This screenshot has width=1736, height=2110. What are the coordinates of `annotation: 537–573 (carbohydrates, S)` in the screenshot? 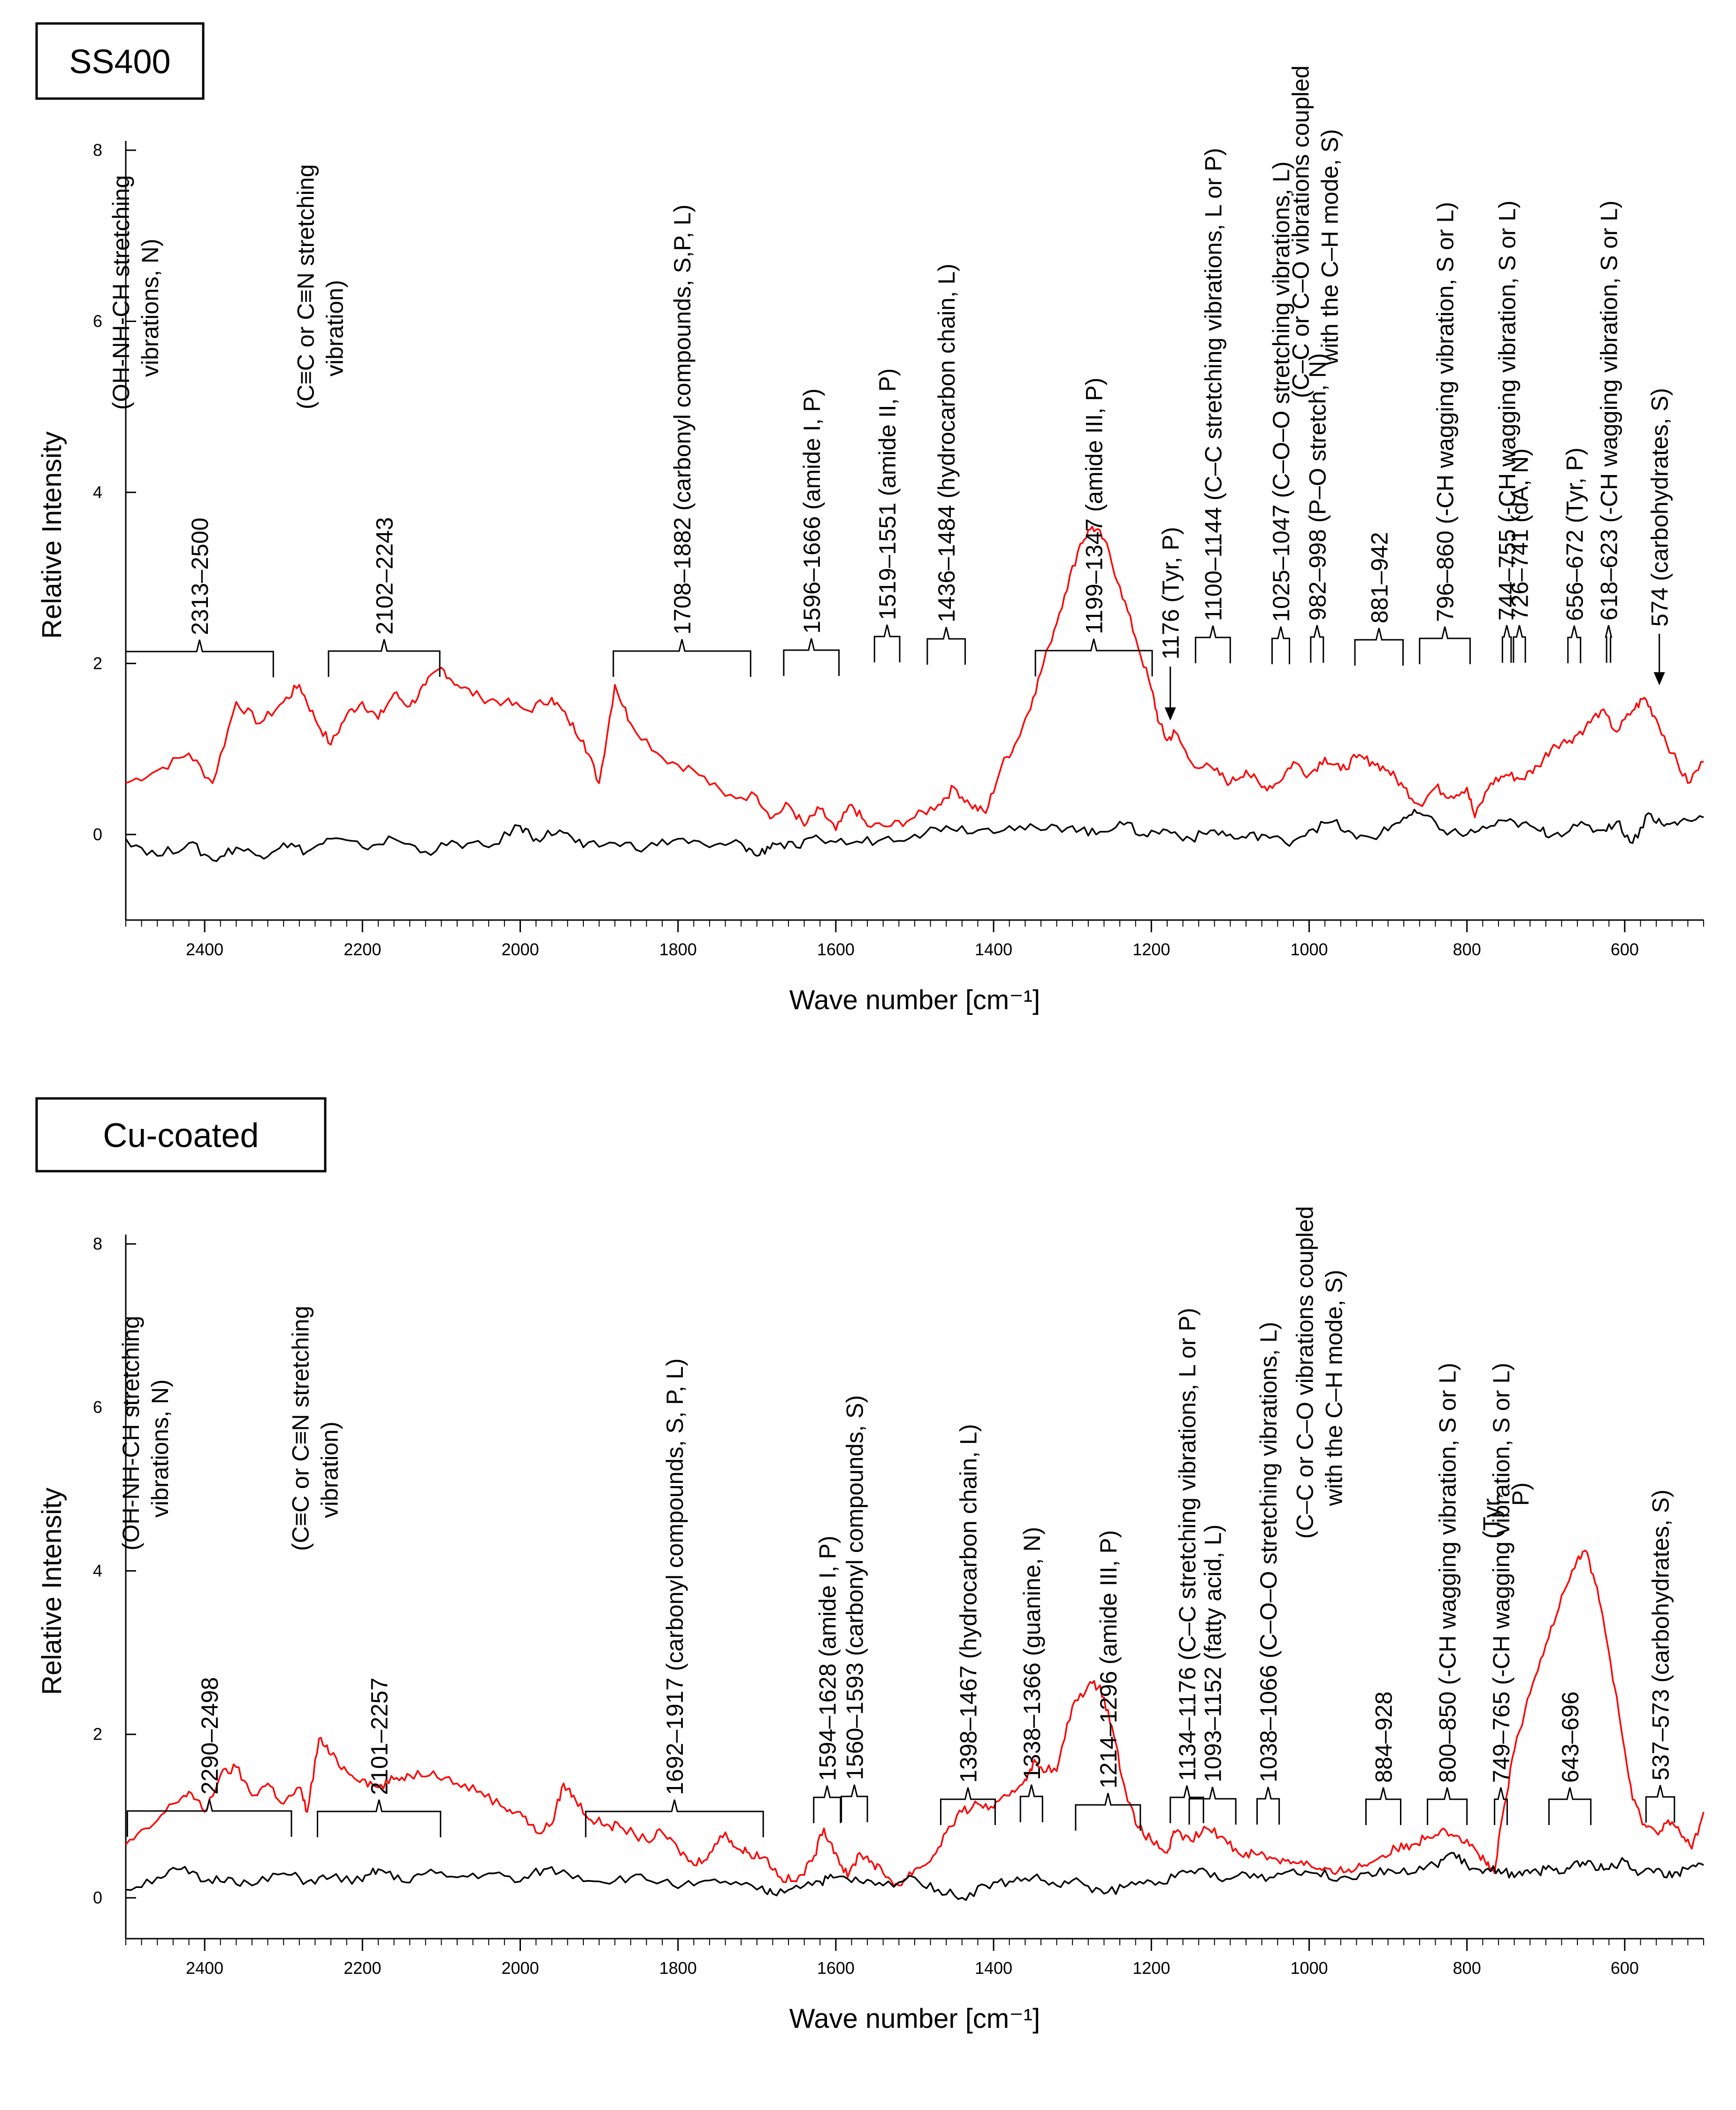 It's located at (1660, 1656).